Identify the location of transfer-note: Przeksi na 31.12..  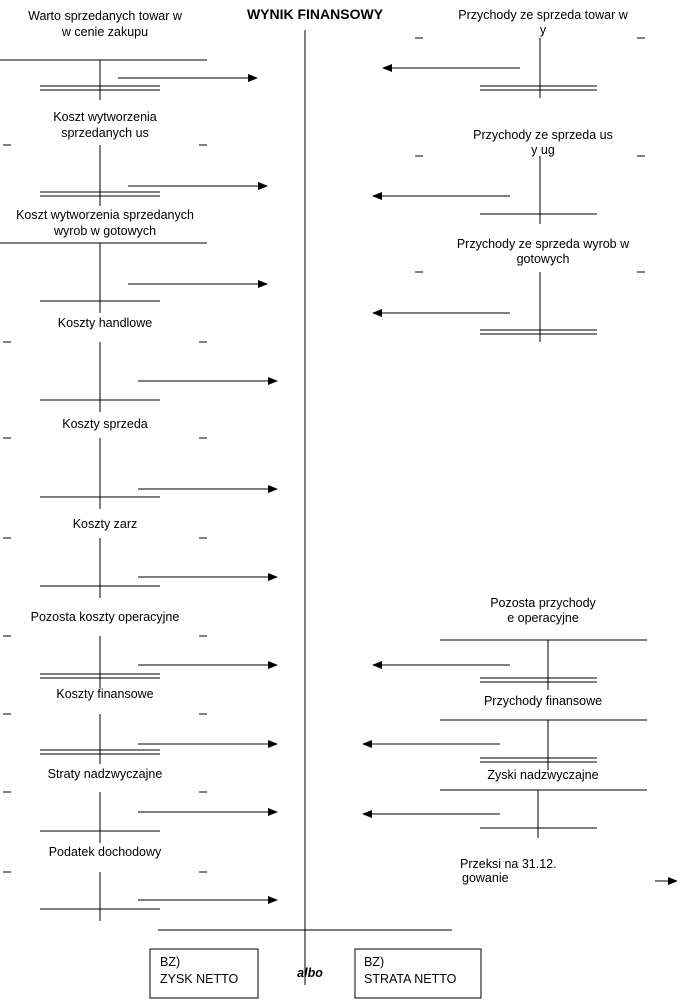
(508, 864).